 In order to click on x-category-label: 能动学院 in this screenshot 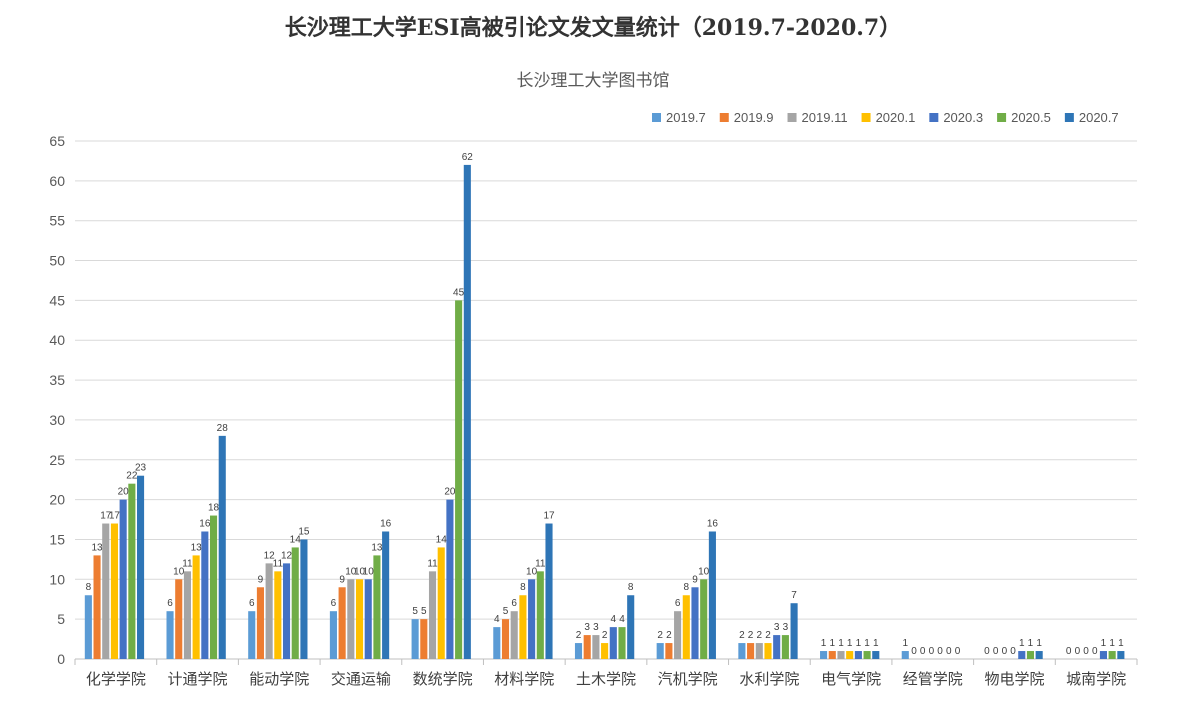, I will do `click(279, 679)`.